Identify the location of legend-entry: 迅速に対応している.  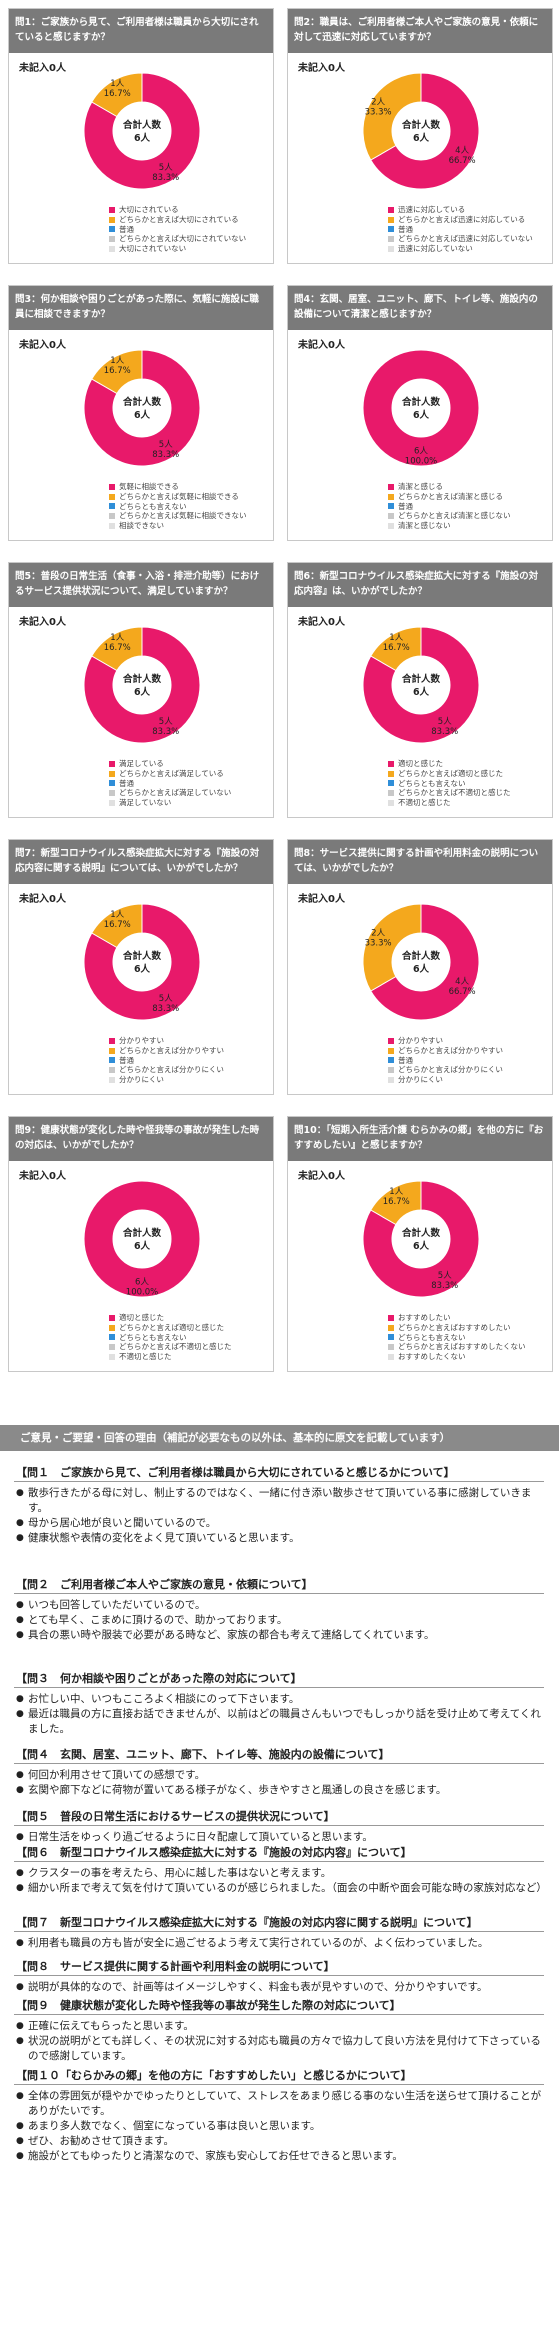
(460, 210).